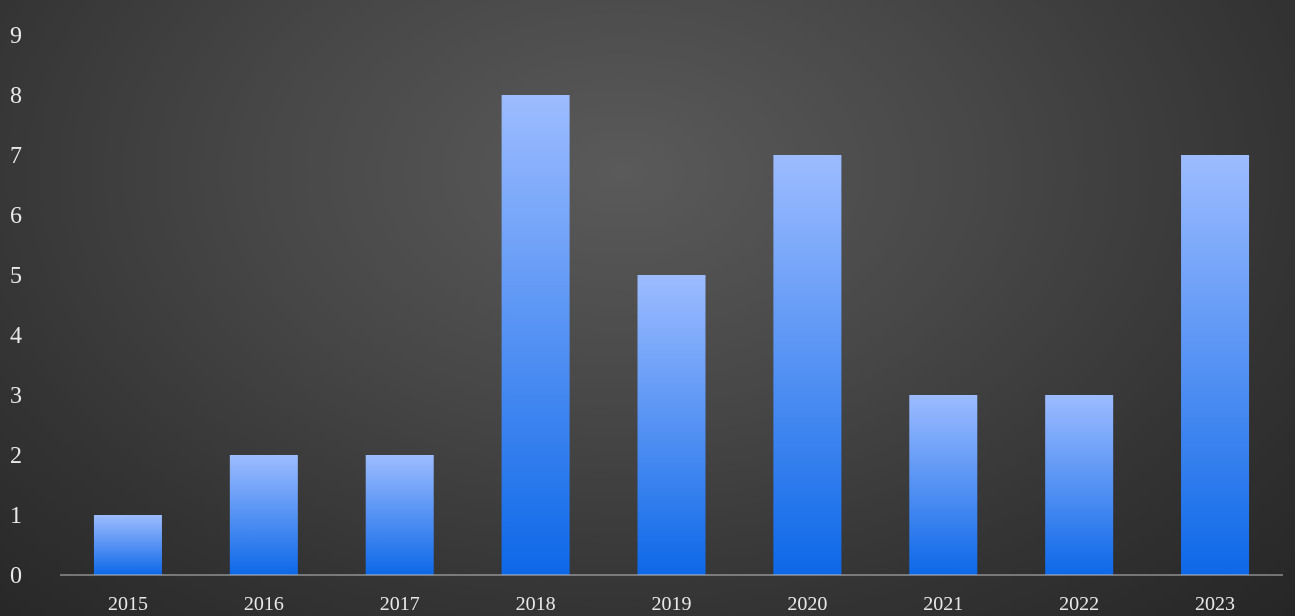 The width and height of the screenshot is (1295, 616). Describe the element at coordinates (16, 216) in the screenshot. I see `y-tick-label-6: 6` at that location.